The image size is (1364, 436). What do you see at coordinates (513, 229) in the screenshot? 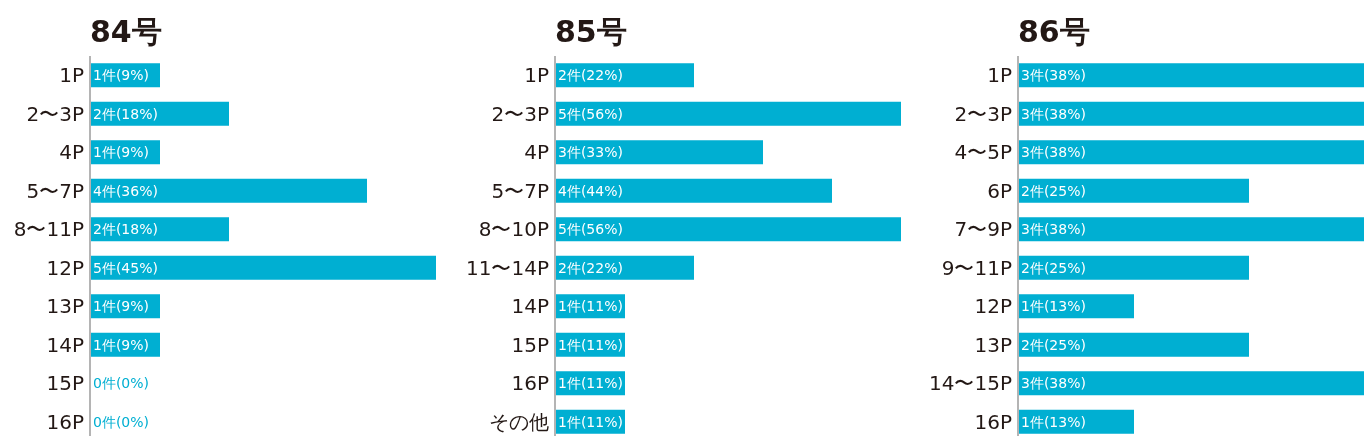
I see `y-tick-label: 8〜10P` at bounding box center [513, 229].